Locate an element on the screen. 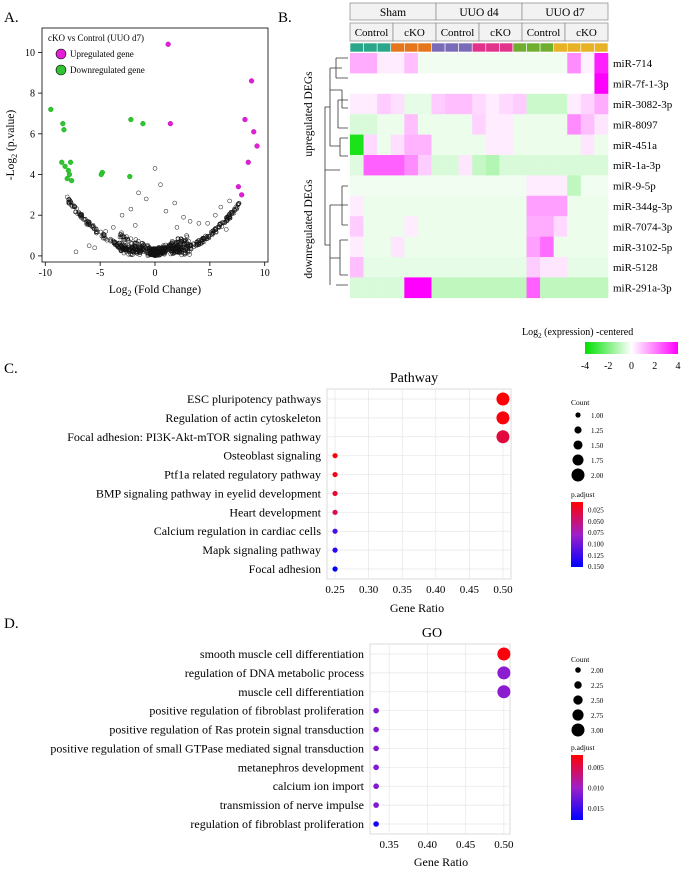  go-xtick-label: 0.45 is located at coordinates (466, 845).